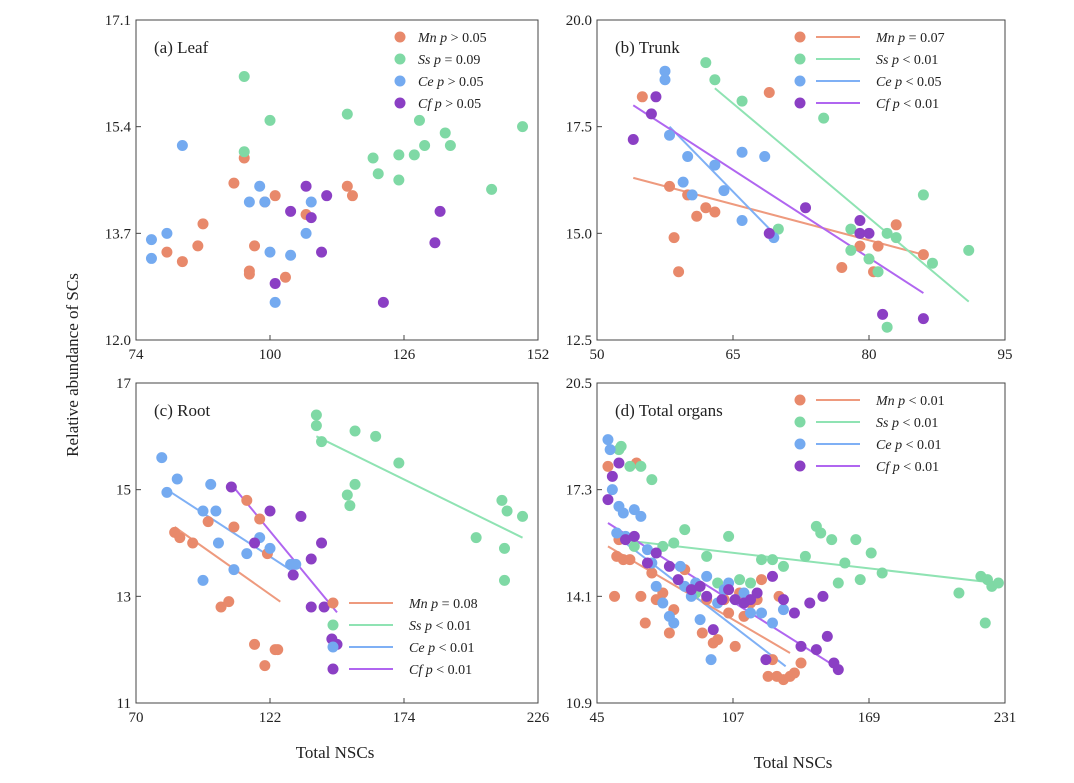  Describe the element at coordinates (333, 669) in the screenshot. I see `legend-marker-cf` at that location.